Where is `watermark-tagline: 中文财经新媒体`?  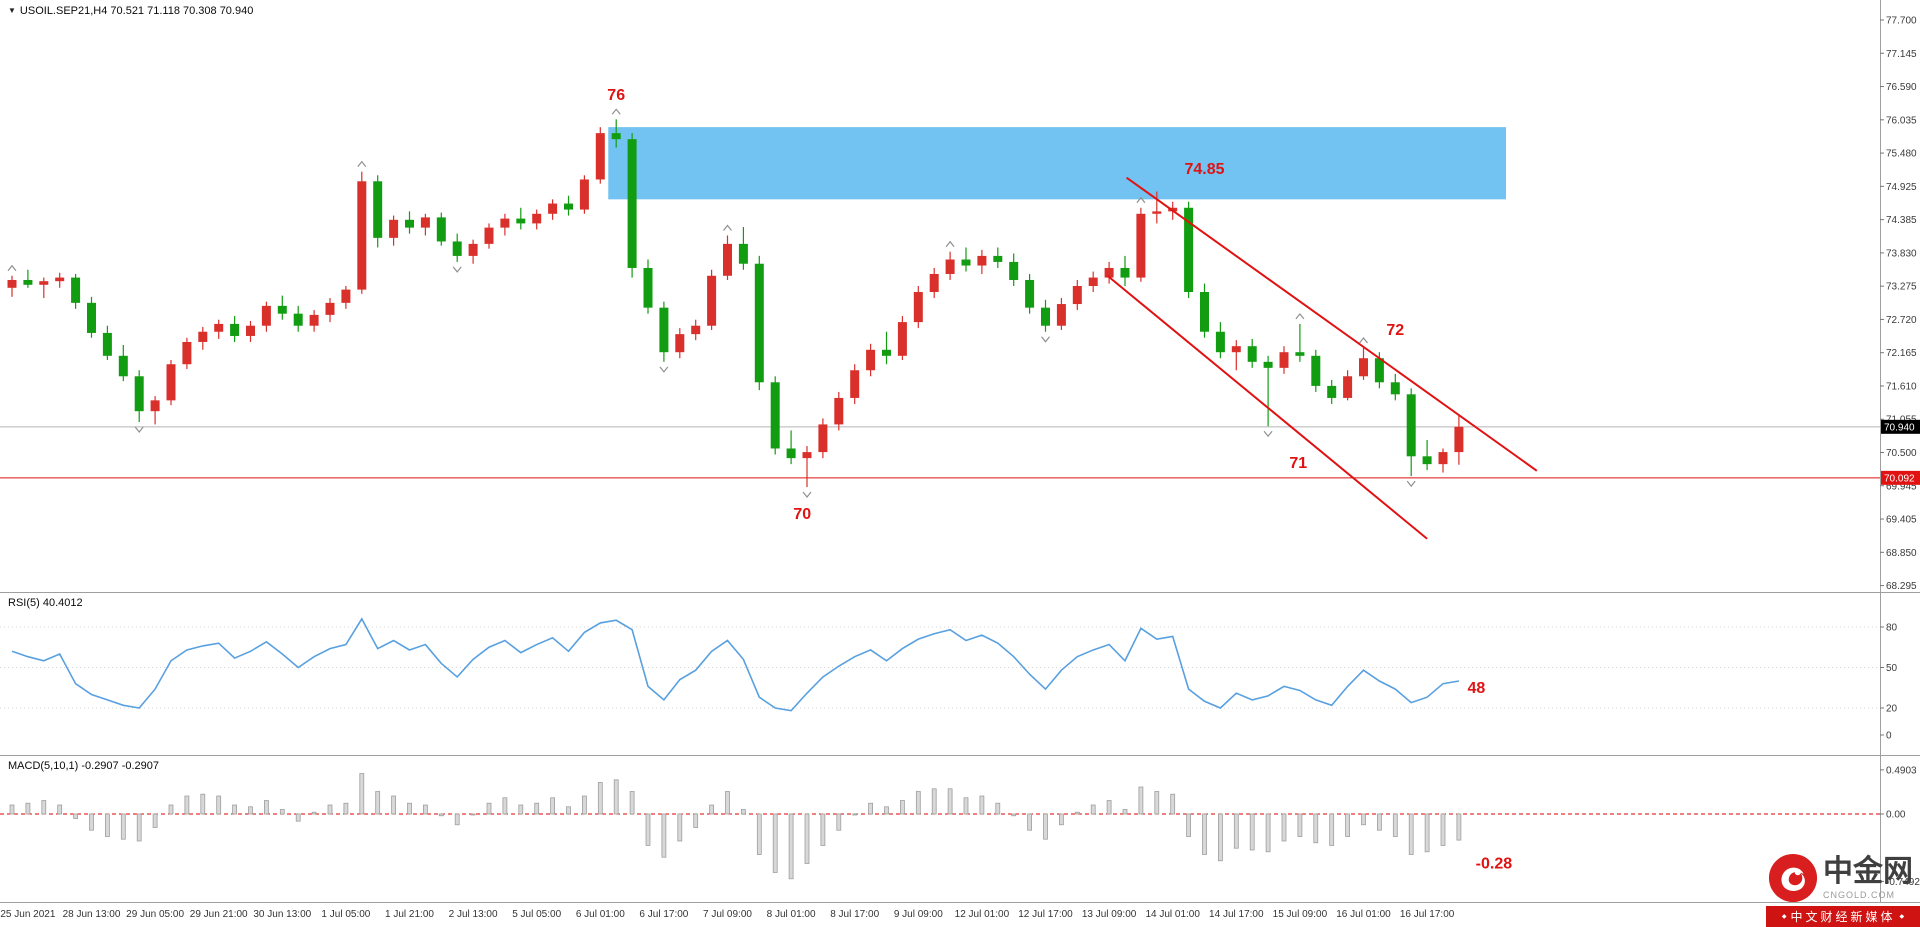 watermark-tagline: 中文财经新媒体 is located at coordinates (1843, 917).